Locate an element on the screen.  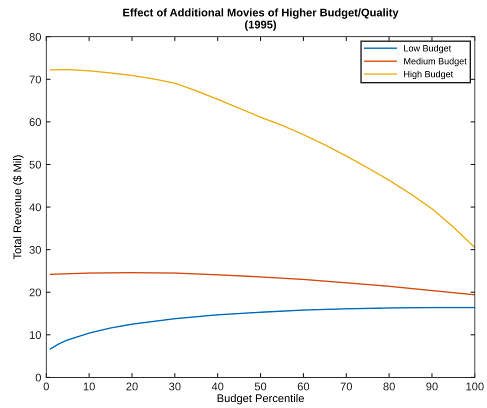
legend-label: Medium Budget is located at coordinates (435, 62).